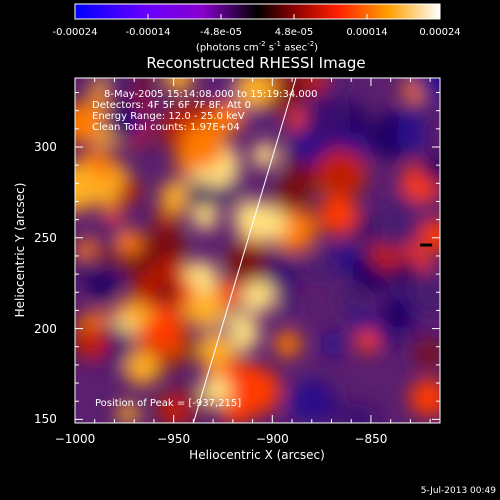 The width and height of the screenshot is (500, 500). What do you see at coordinates (367, 32) in the screenshot?
I see `colorbar-tick-label: 0.00014` at bounding box center [367, 32].